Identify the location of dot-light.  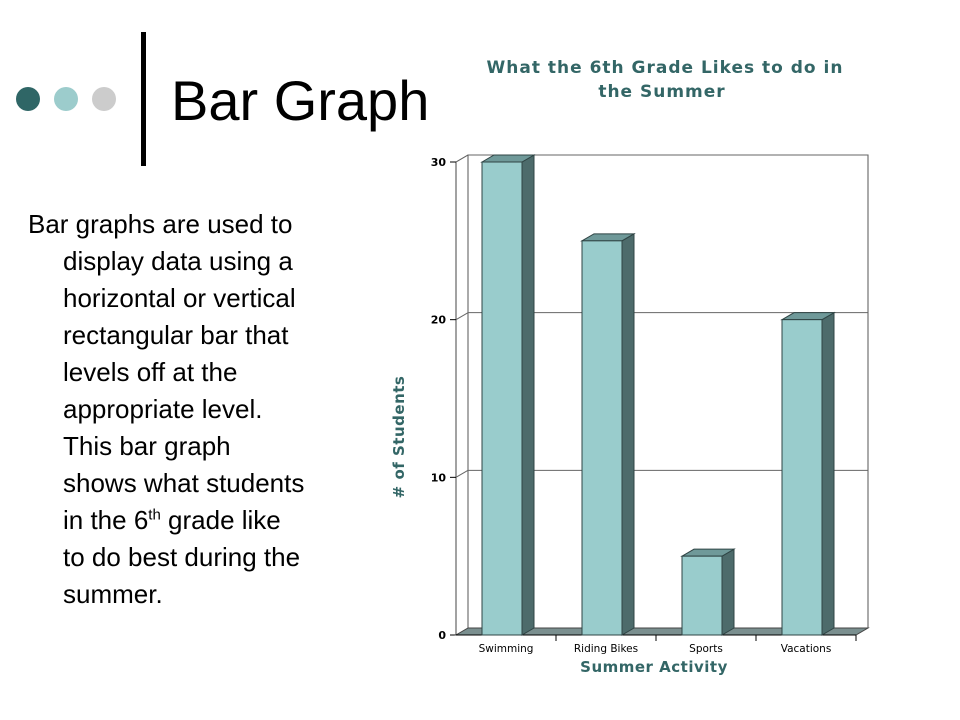
(66, 99).